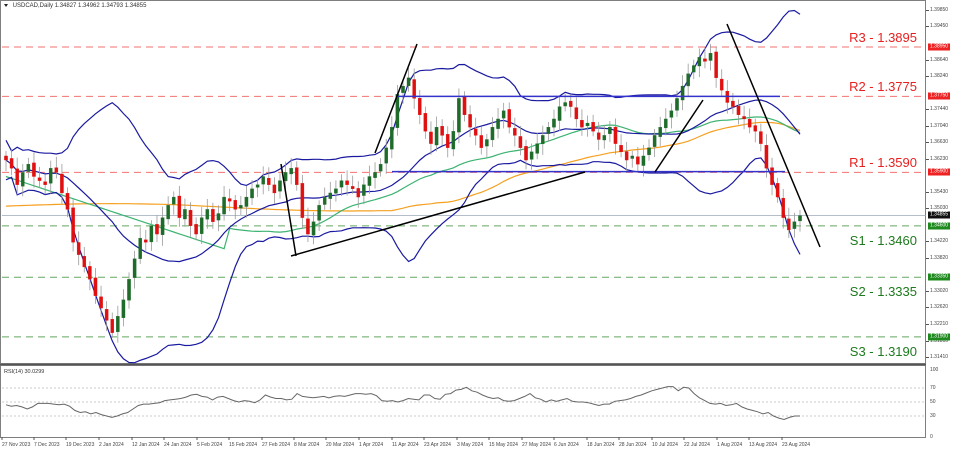 This screenshot has height=452, width=975. Describe the element at coordinates (6, 5) in the screenshot. I see `collapse-triangle-icon` at that location.